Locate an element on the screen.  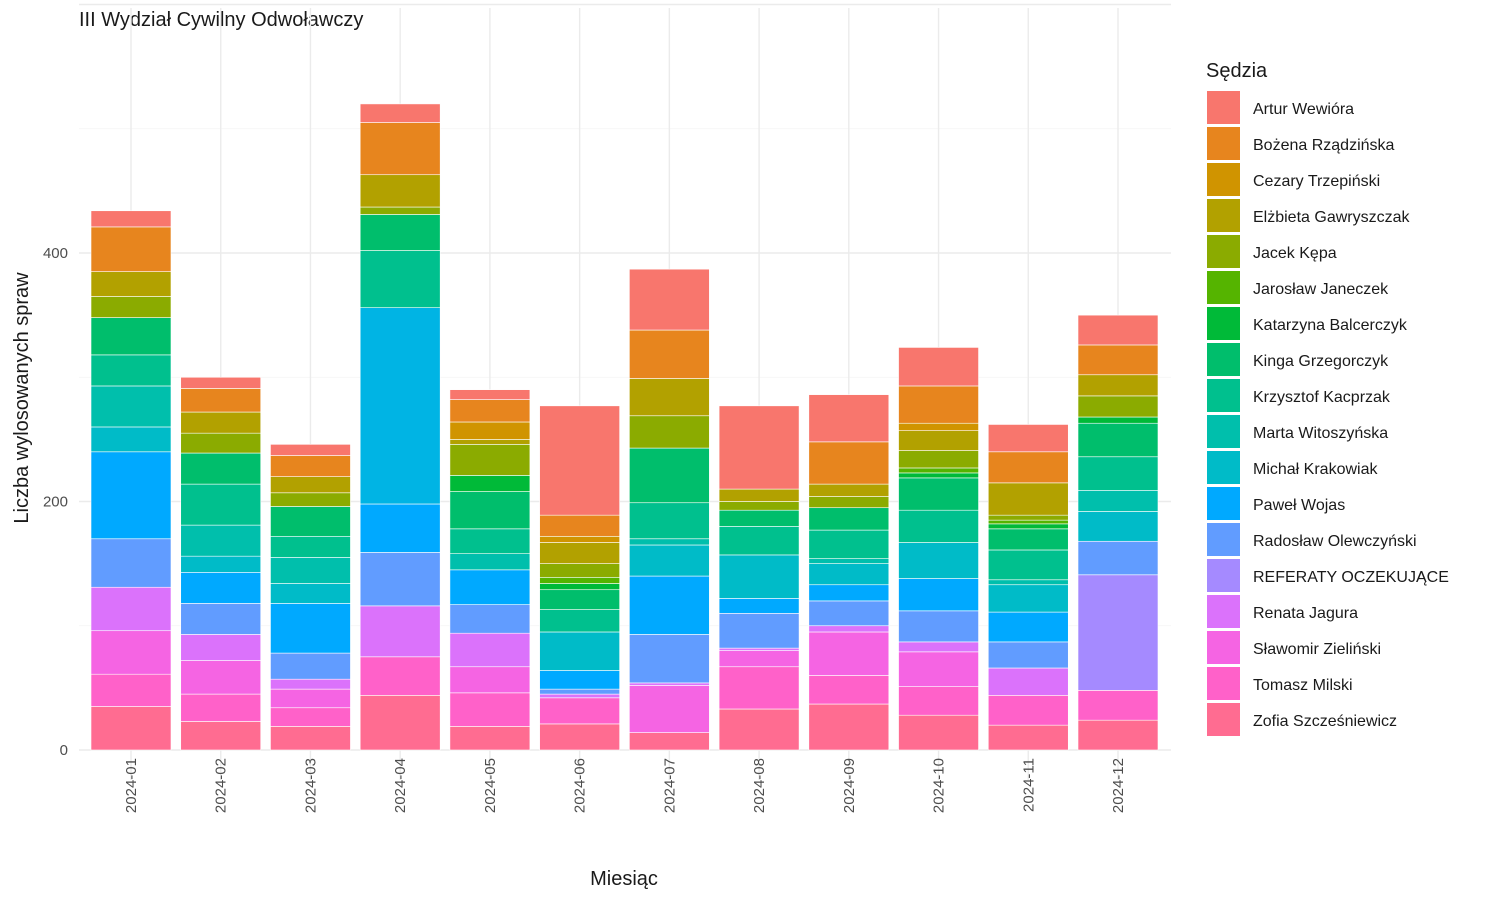
y-tick-label: 200 is located at coordinates (55, 502).